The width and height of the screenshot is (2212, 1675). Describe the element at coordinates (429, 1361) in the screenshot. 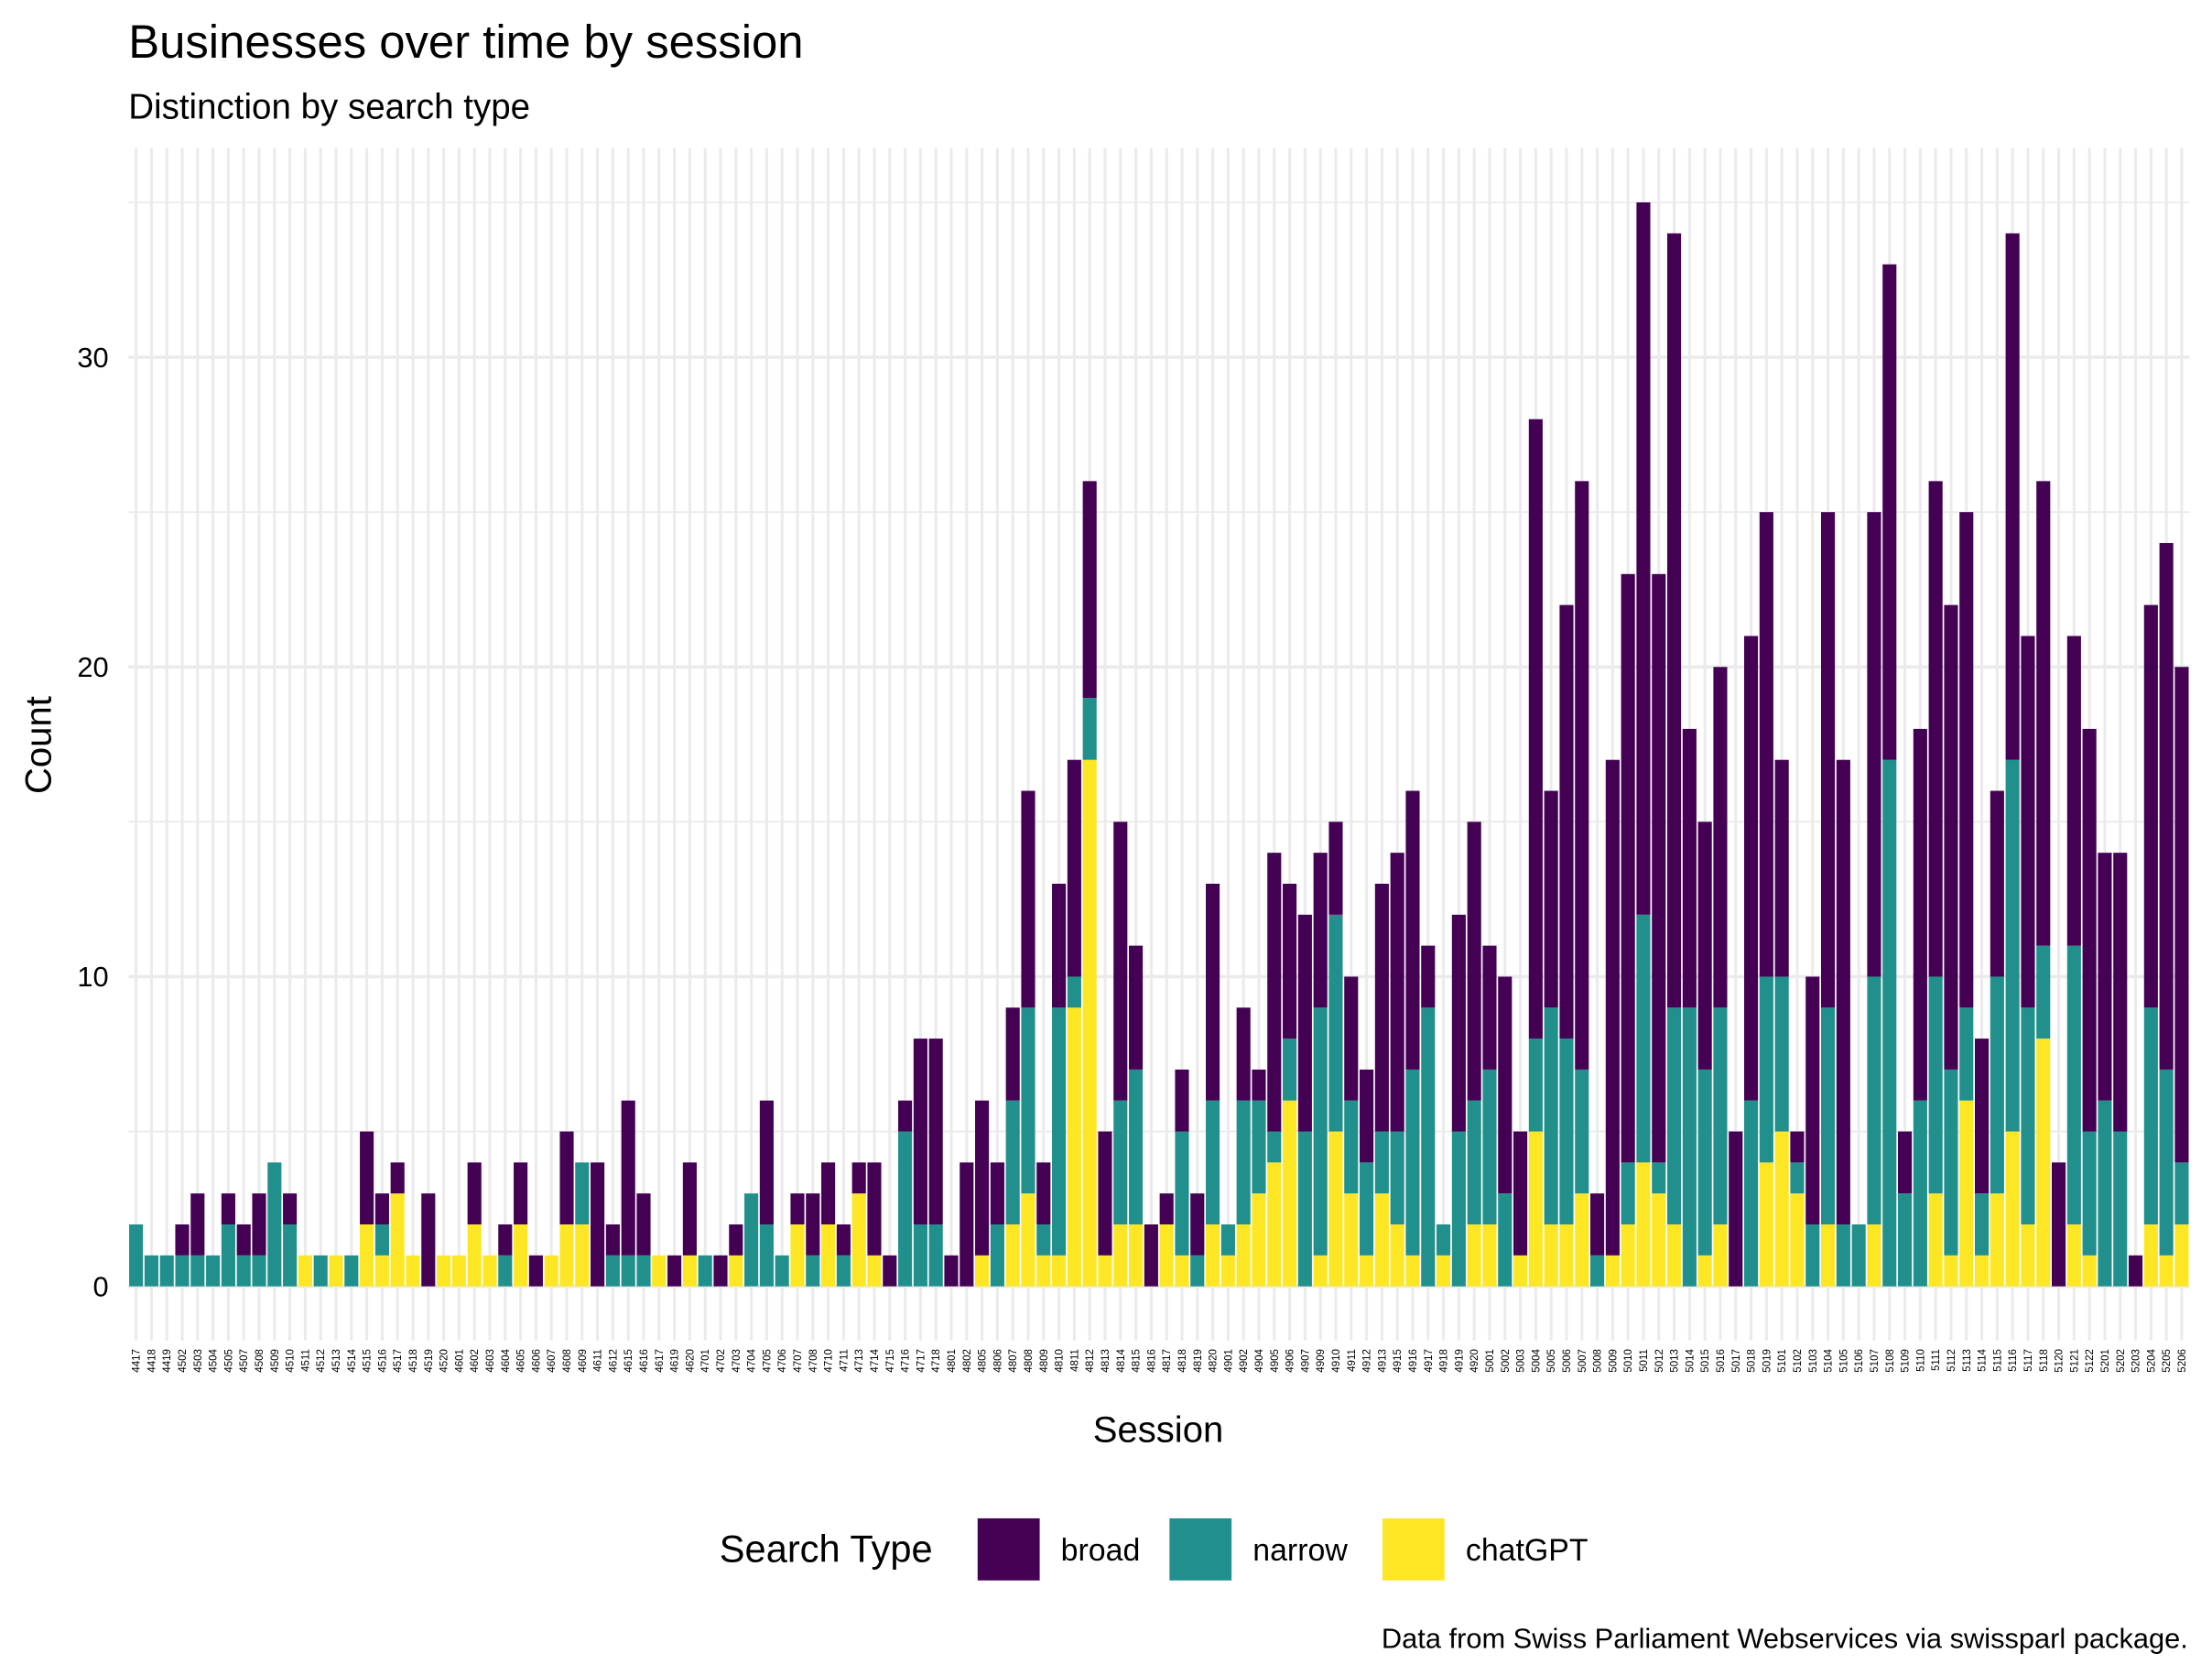

I see `x-tick-label: 4519` at that location.